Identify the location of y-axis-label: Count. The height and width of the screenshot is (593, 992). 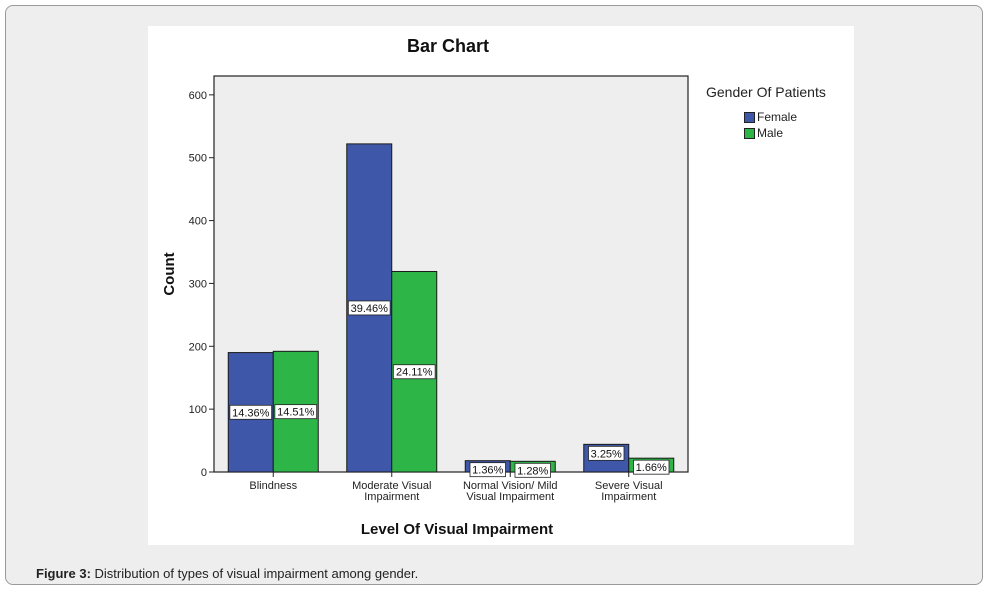
(169, 273).